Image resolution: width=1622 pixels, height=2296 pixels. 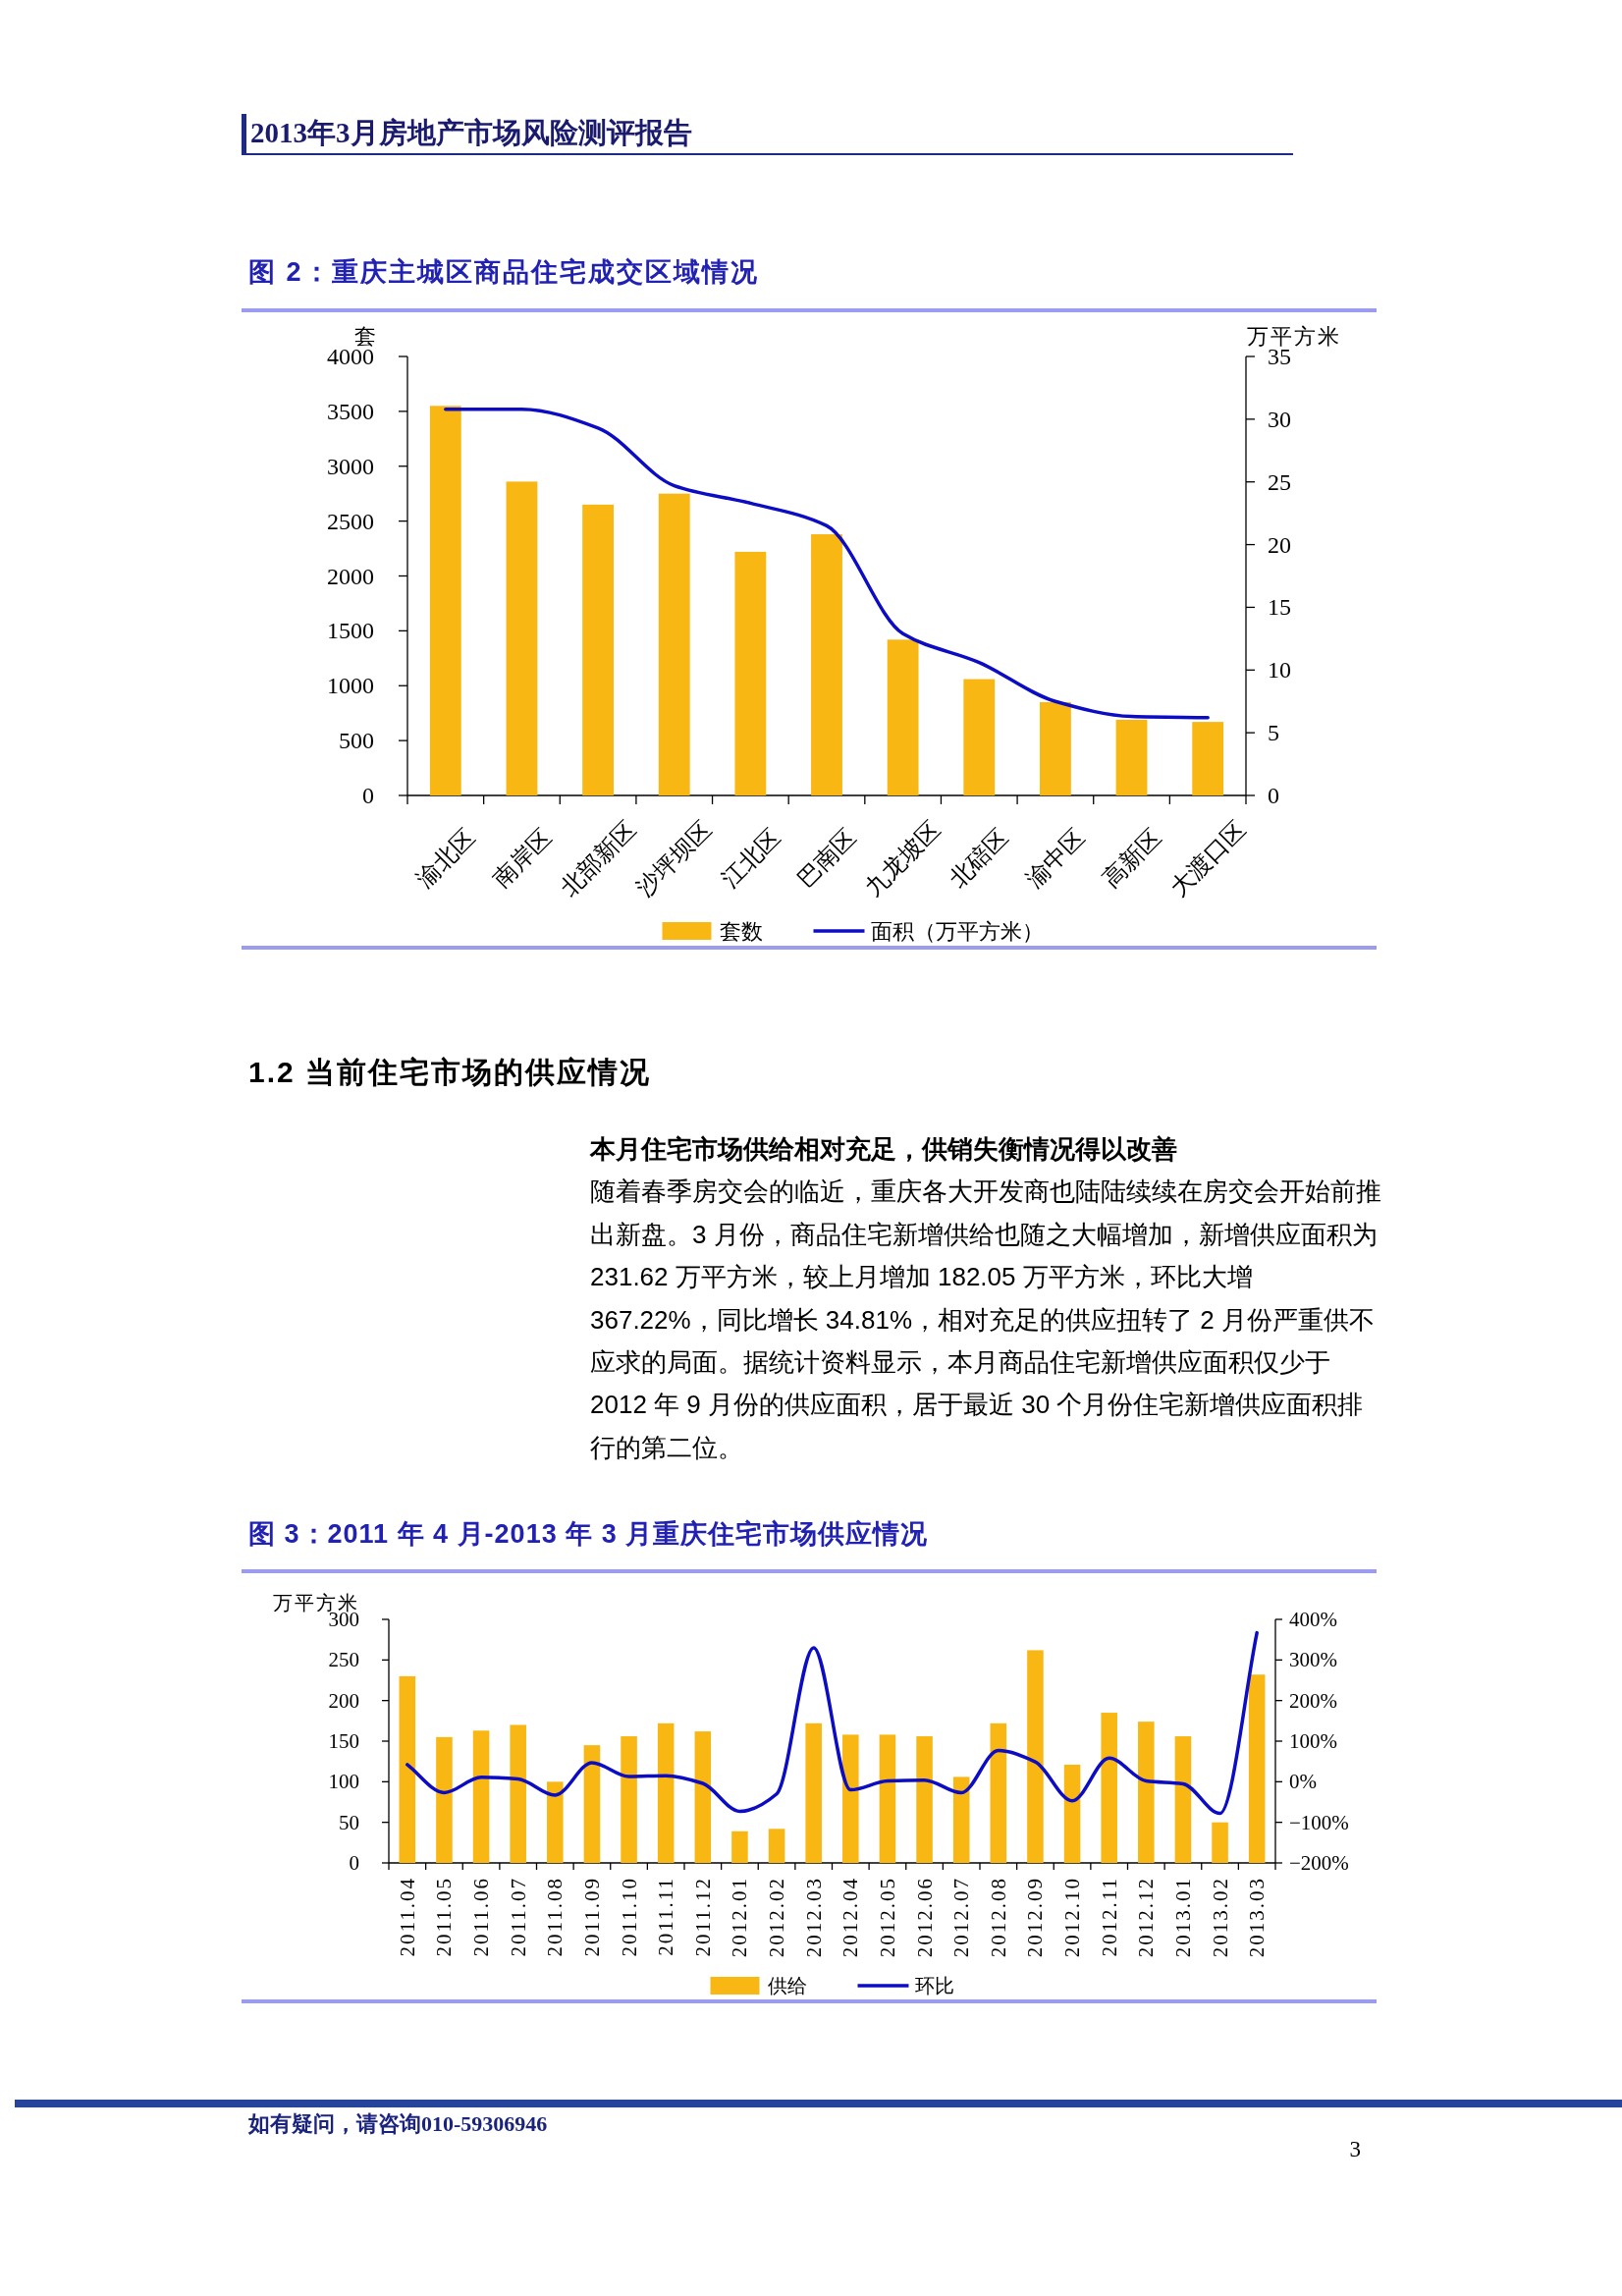 I want to click on x-tick-label: 2012.11, so click(x=1109, y=1917).